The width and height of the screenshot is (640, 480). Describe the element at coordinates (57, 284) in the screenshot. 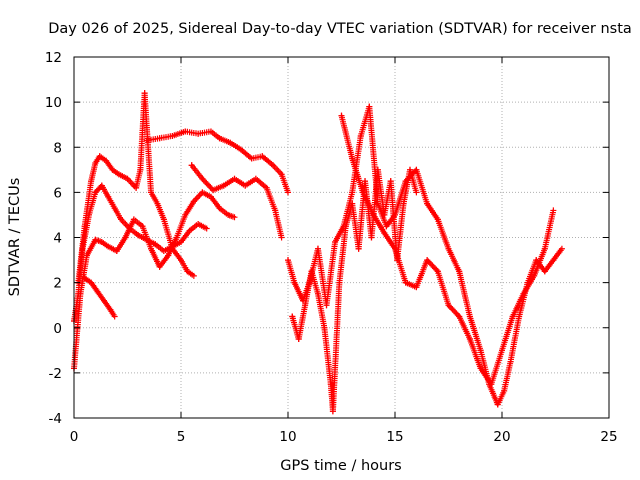

I see `y-tick-label: 2` at that location.